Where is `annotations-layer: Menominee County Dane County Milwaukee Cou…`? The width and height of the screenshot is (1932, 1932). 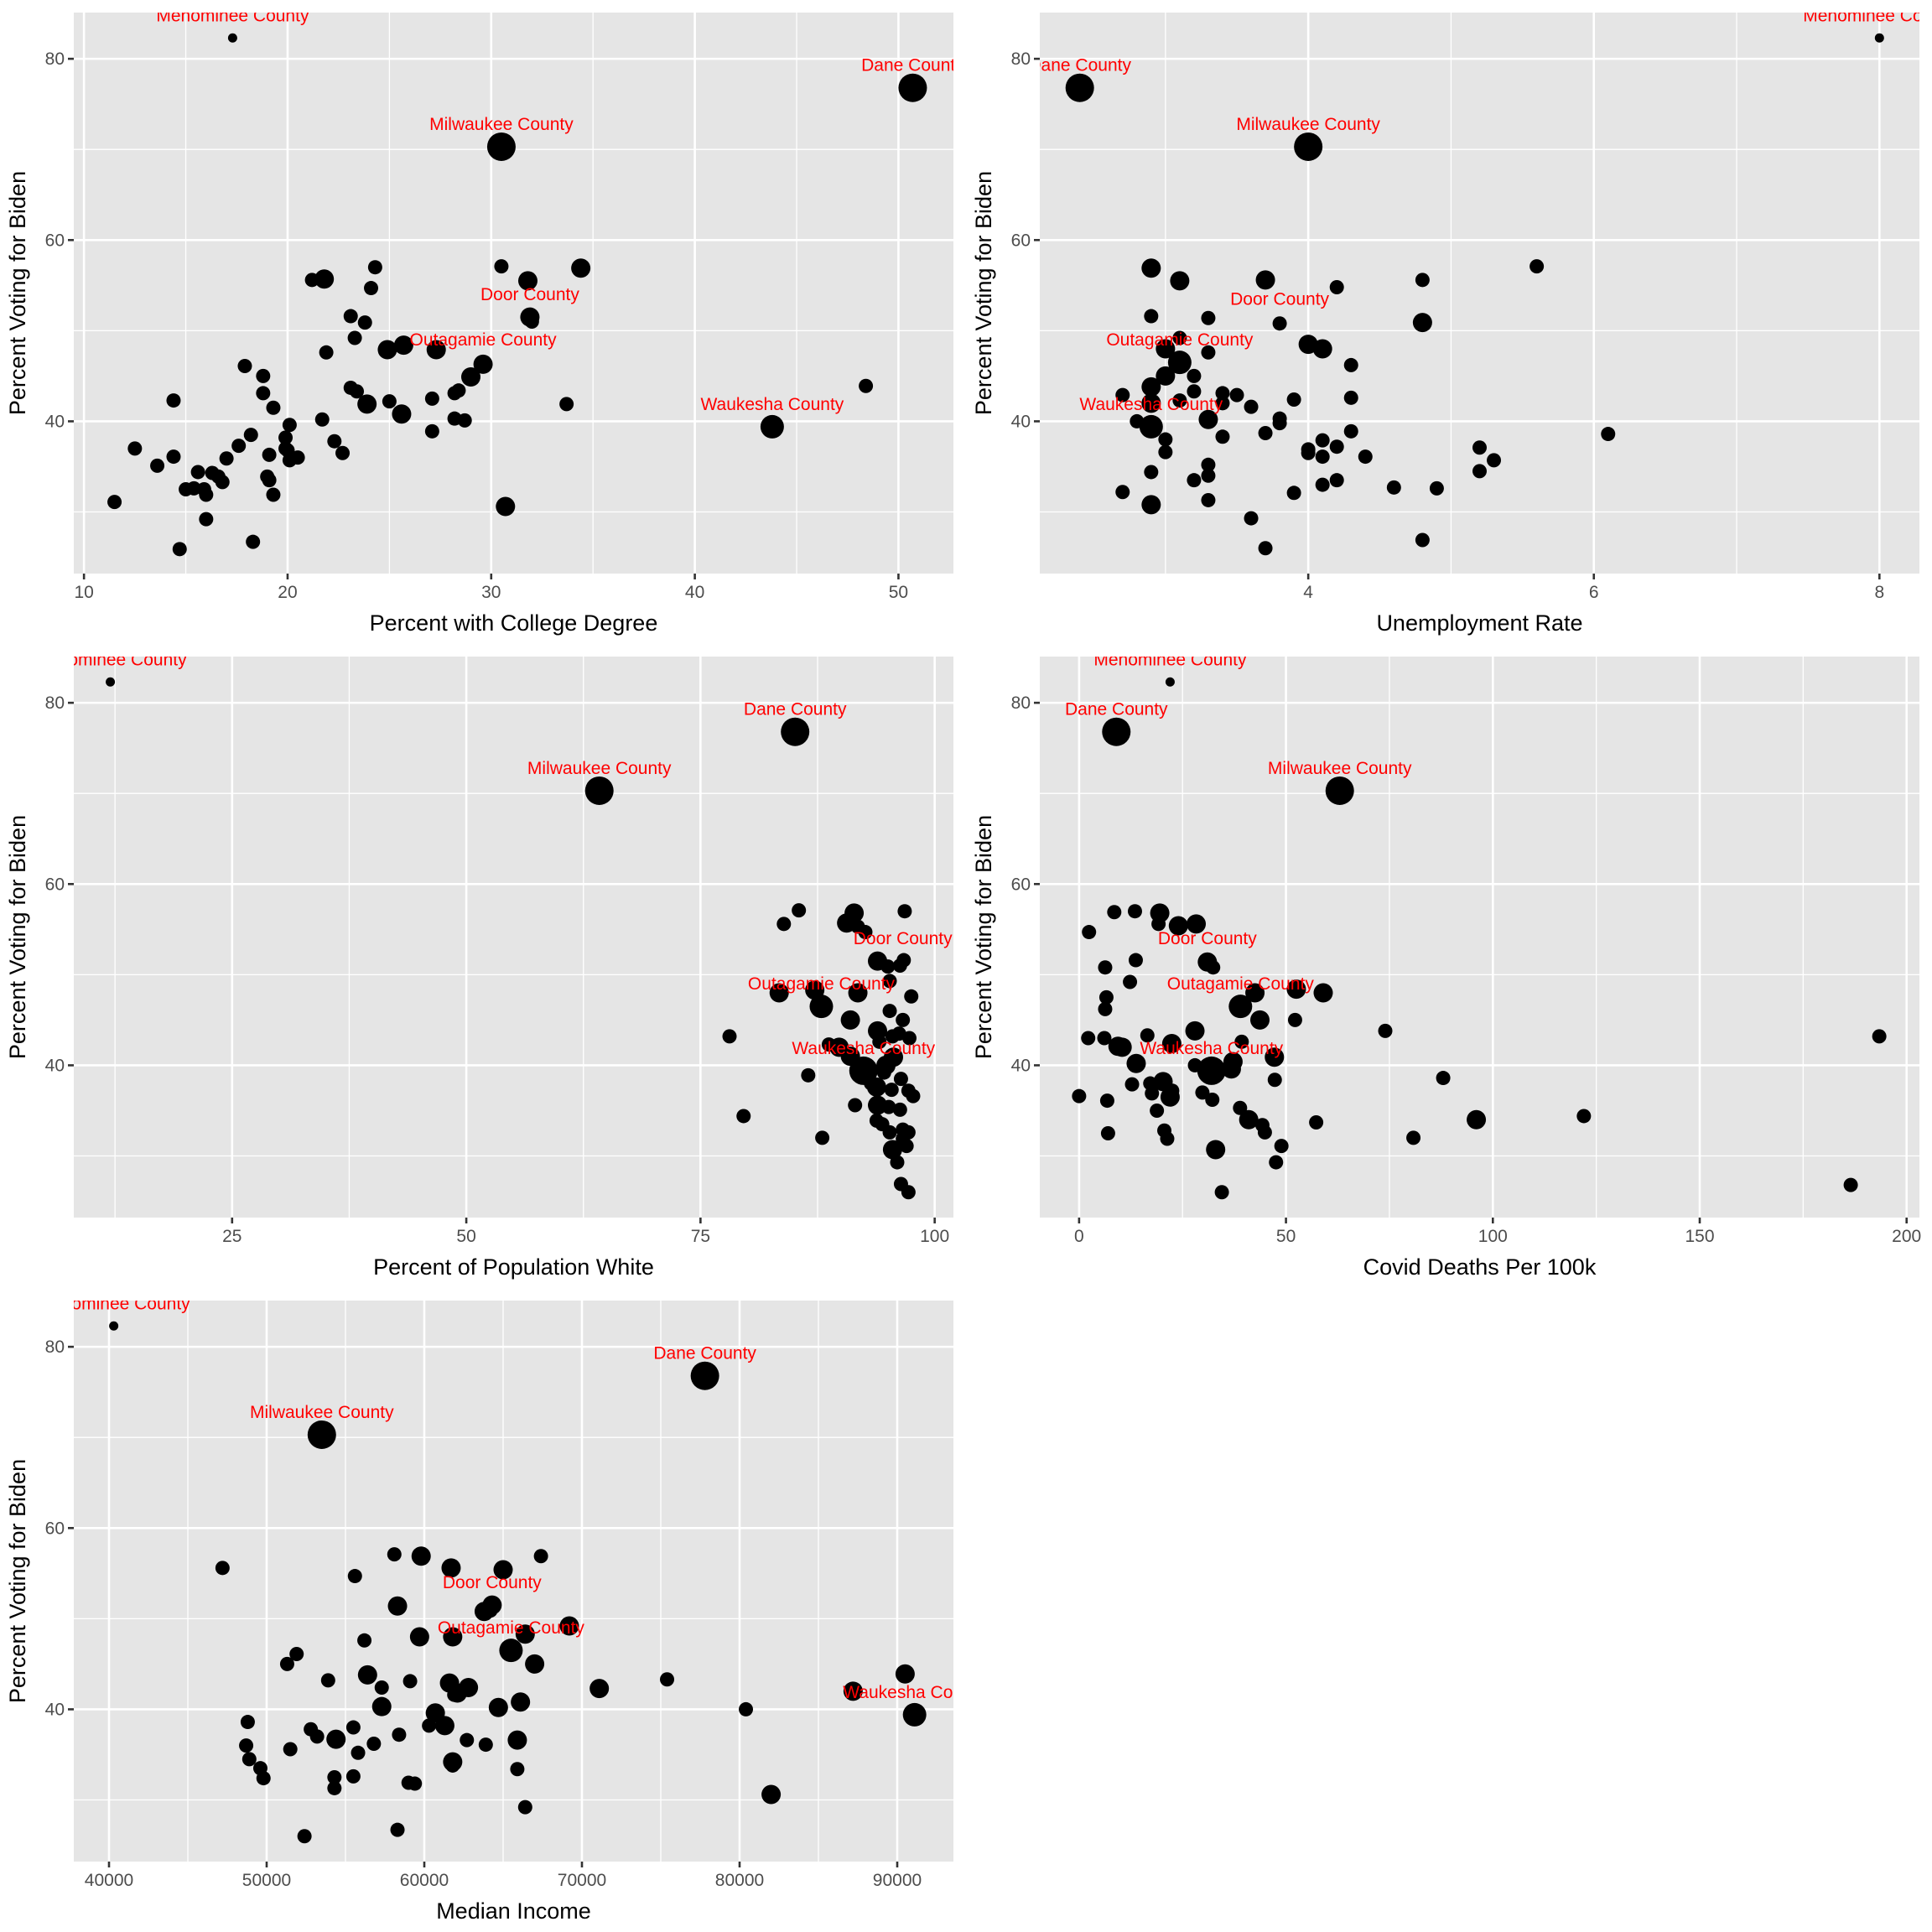
annotations-layer: Menominee County Dane County Milwaukee Cou… is located at coordinates (513, 857).